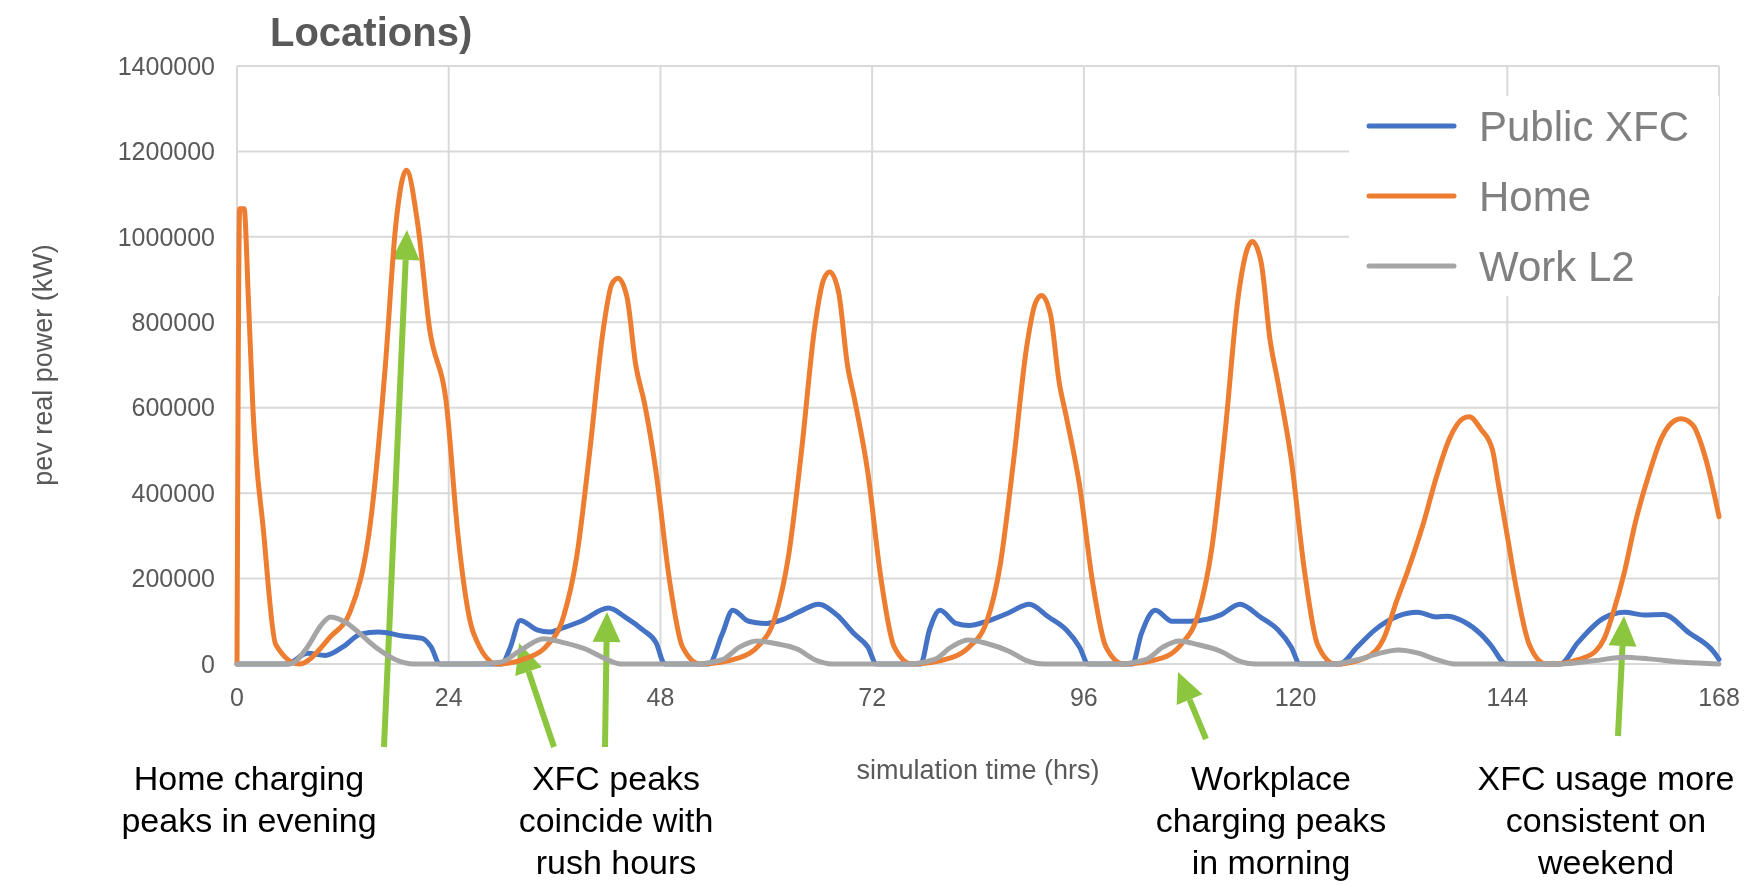 The width and height of the screenshot is (1762, 885). I want to click on text: Workplace charging peaks in morning, so click(1271, 820).